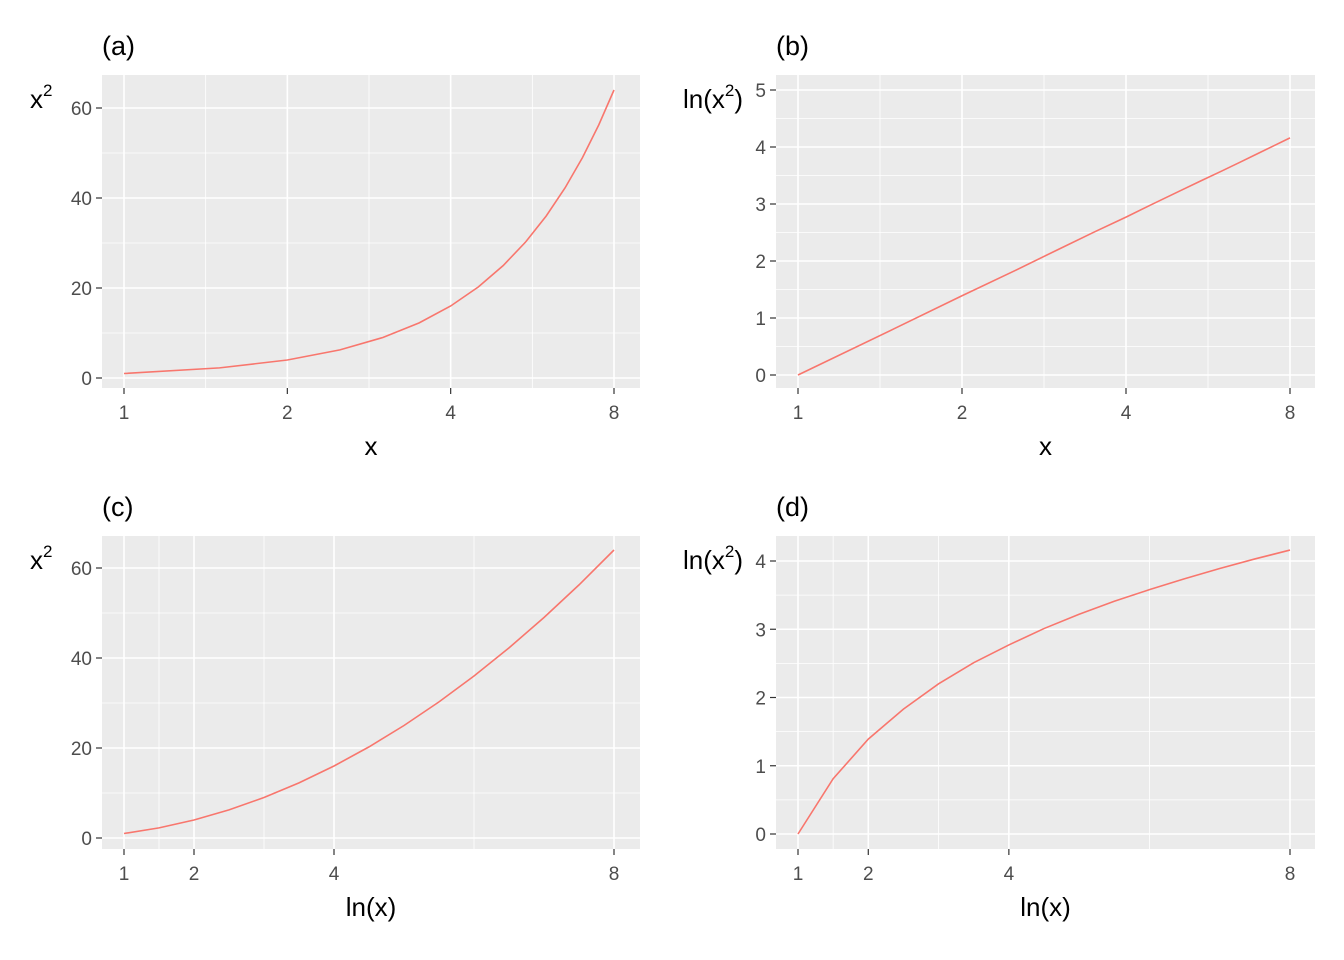 This screenshot has height=960, width=1344. What do you see at coordinates (792, 507) in the screenshot?
I see `panel-tag: (d)` at bounding box center [792, 507].